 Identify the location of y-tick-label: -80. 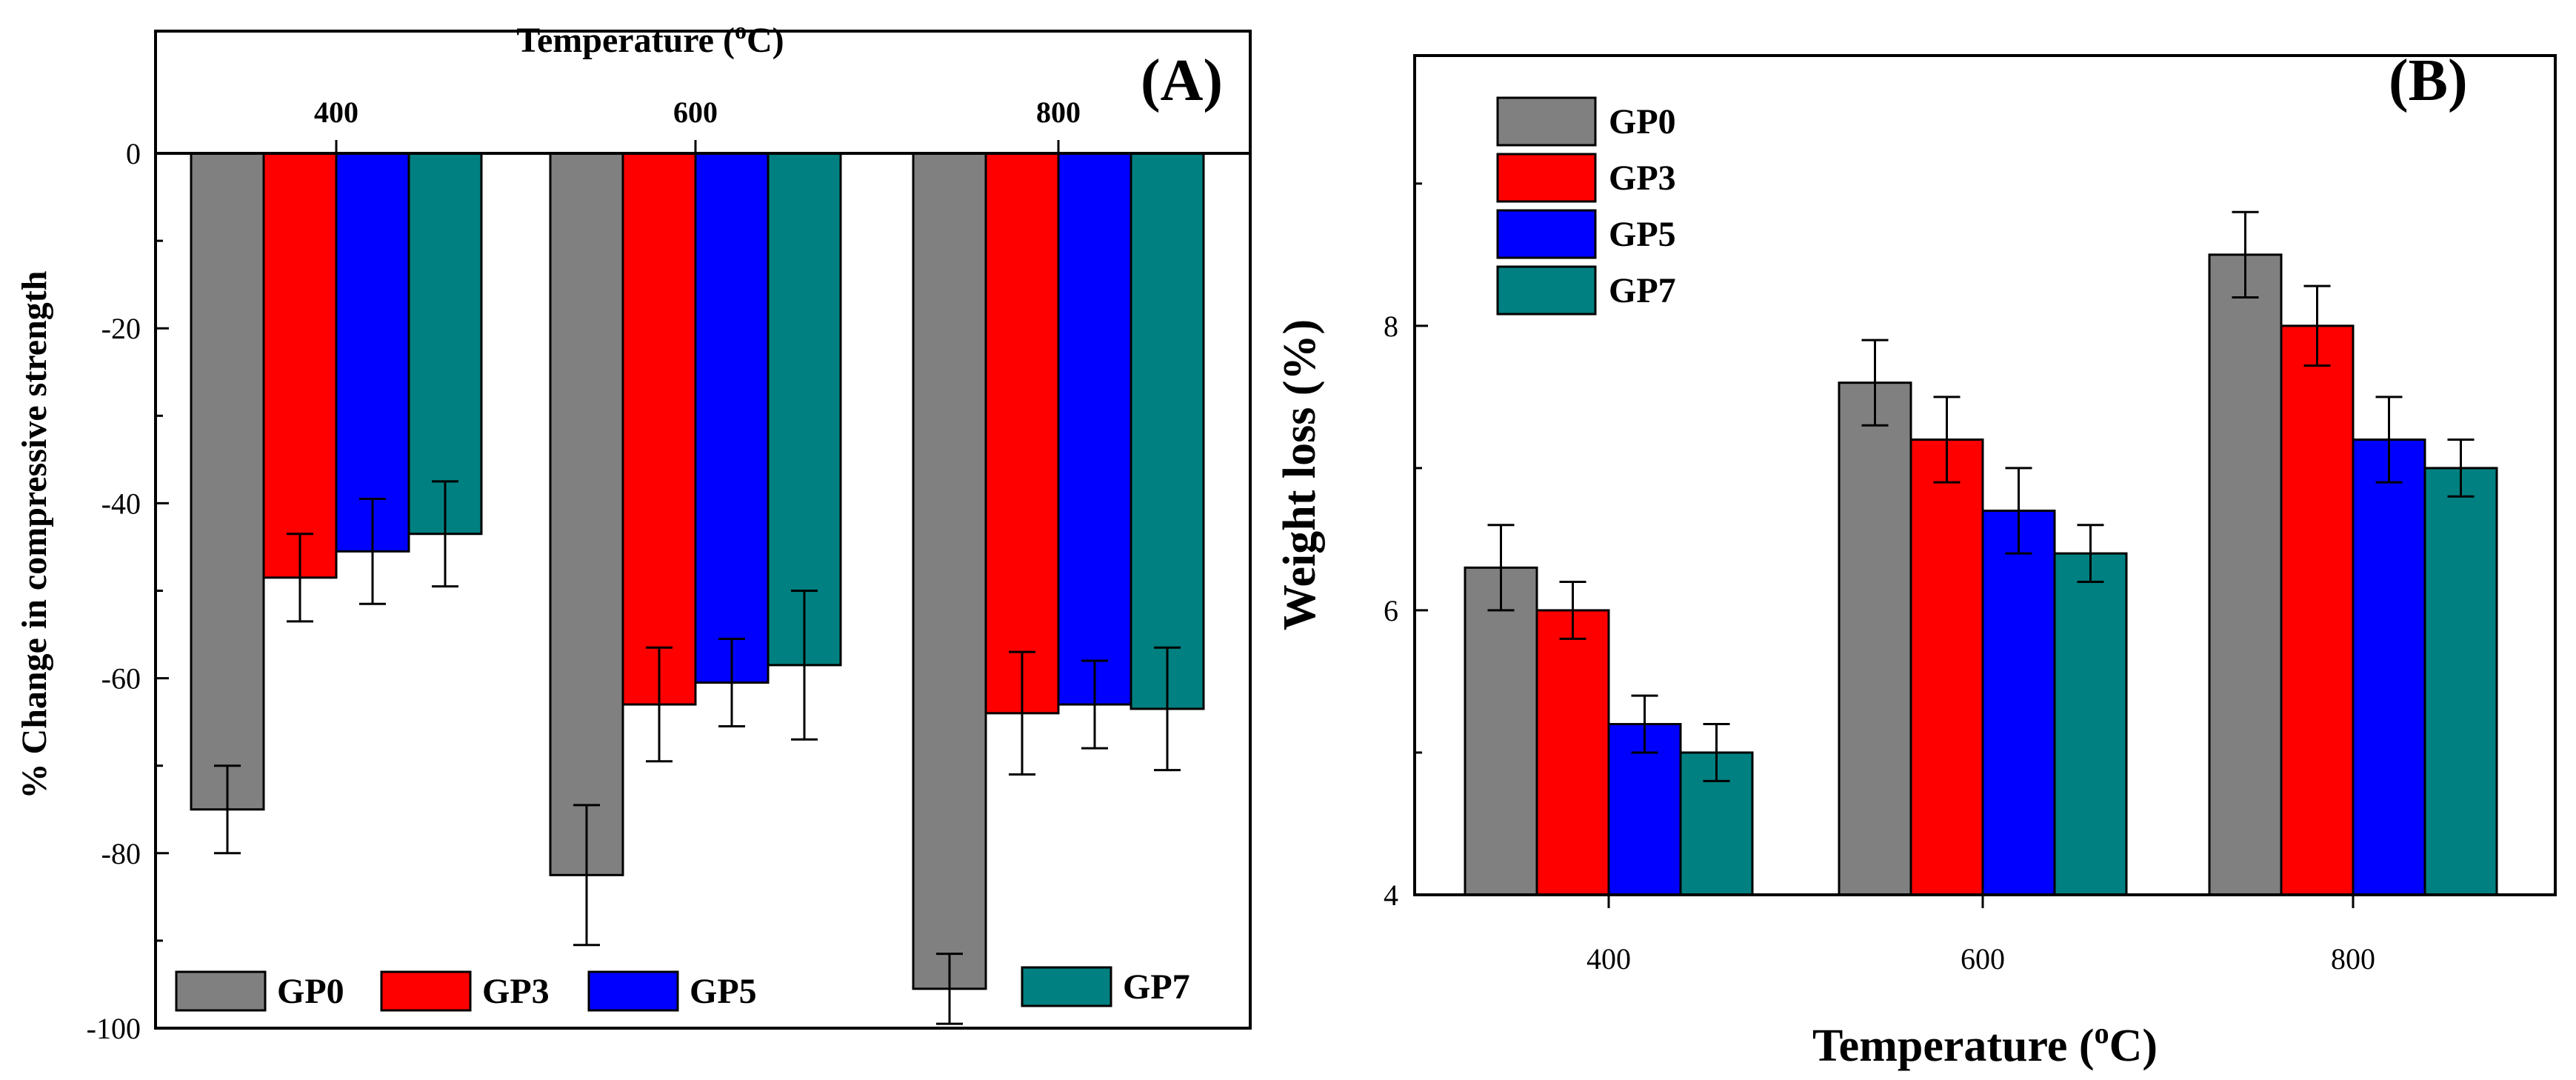
(121, 853).